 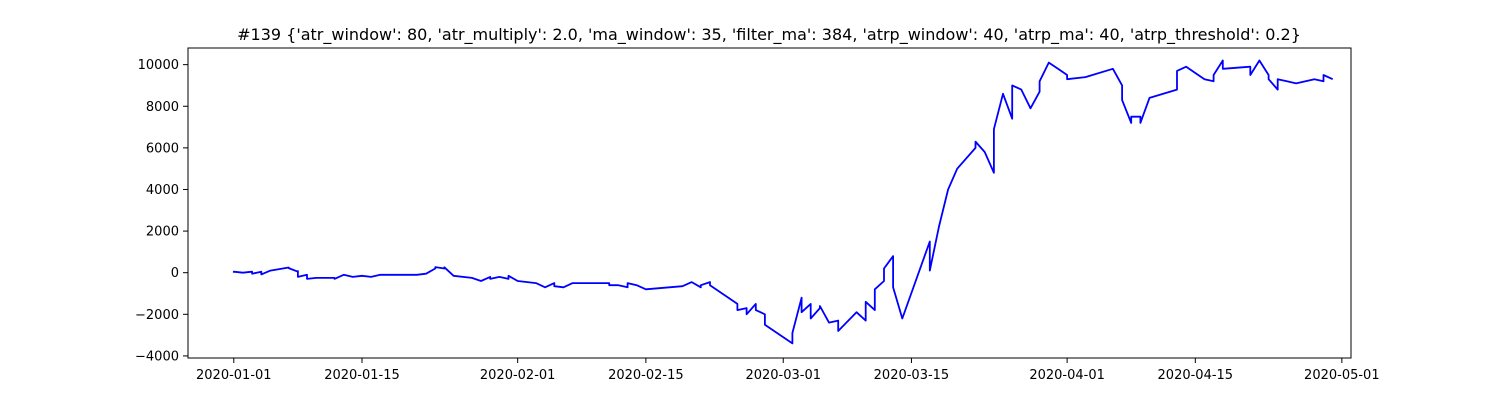 I want to click on x-tick-label: 2020-04-01, so click(x=1067, y=375).